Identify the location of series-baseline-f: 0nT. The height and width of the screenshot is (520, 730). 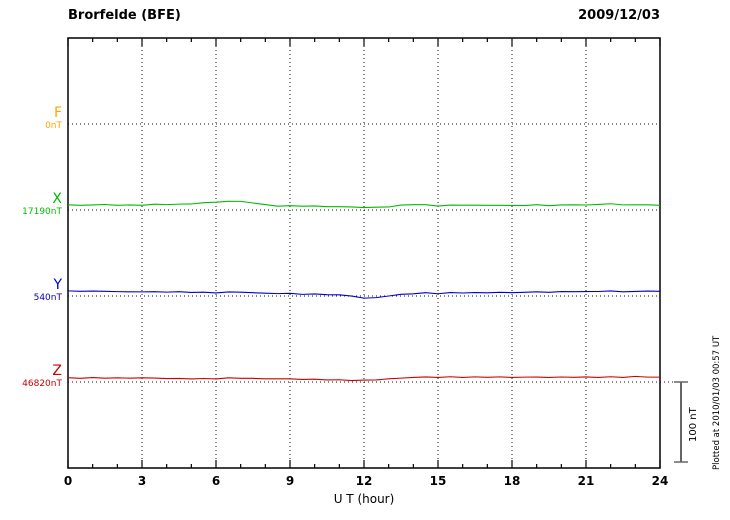
(53, 126).